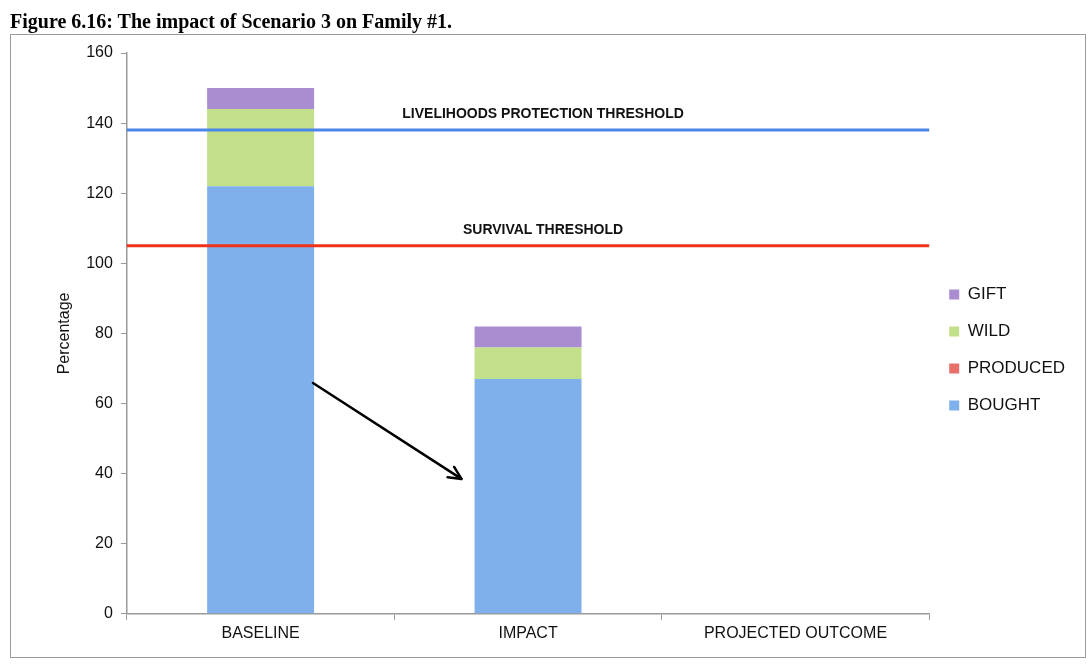 This screenshot has width=1092, height=670. What do you see at coordinates (987, 294) in the screenshot?
I see `legend-label: GIFT` at bounding box center [987, 294].